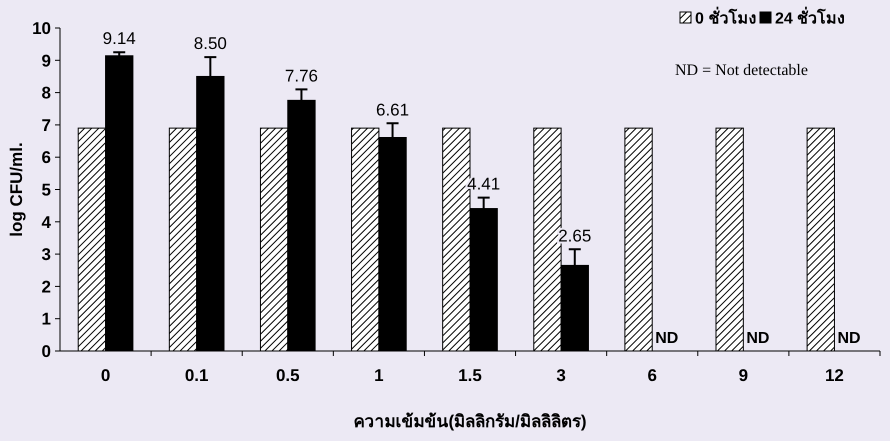 This screenshot has height=441, width=890. I want to click on x-tick-label: 1.5, so click(470, 375).